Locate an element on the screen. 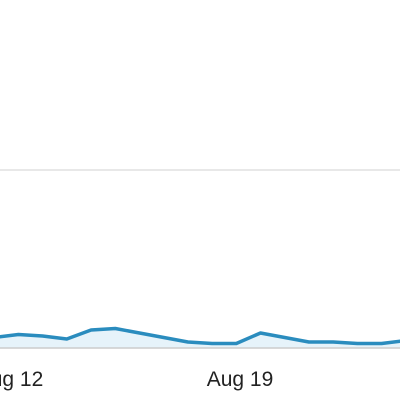  series-line is located at coordinates (200, 336).